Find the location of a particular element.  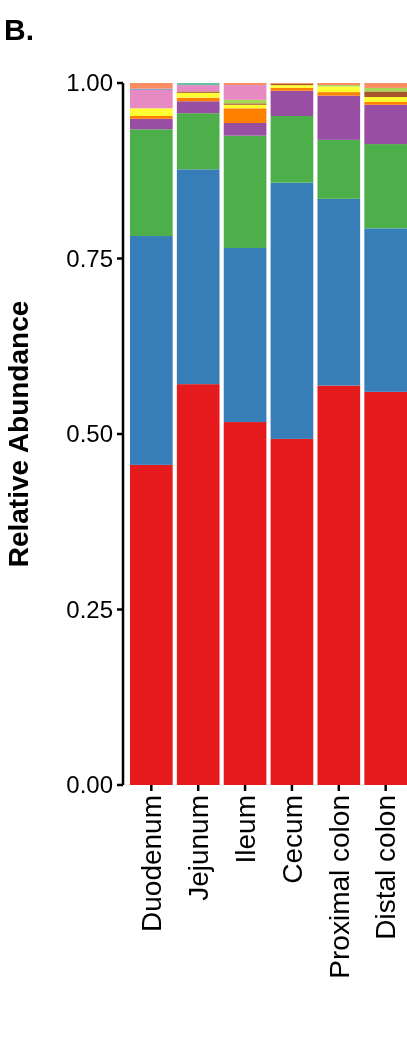

y-tick-label: 1.00 is located at coordinates (89, 83).